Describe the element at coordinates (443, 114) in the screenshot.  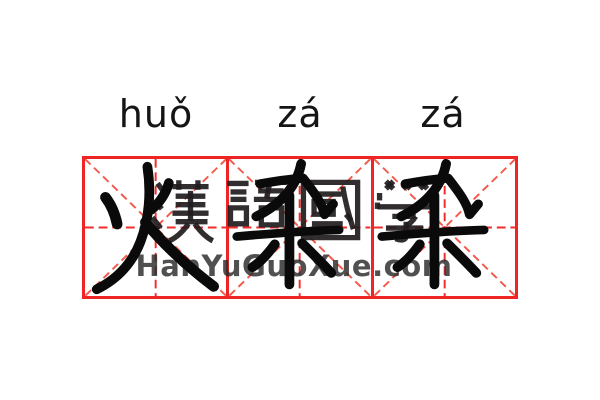
I see `pinyin-syllable-3: zá` at that location.